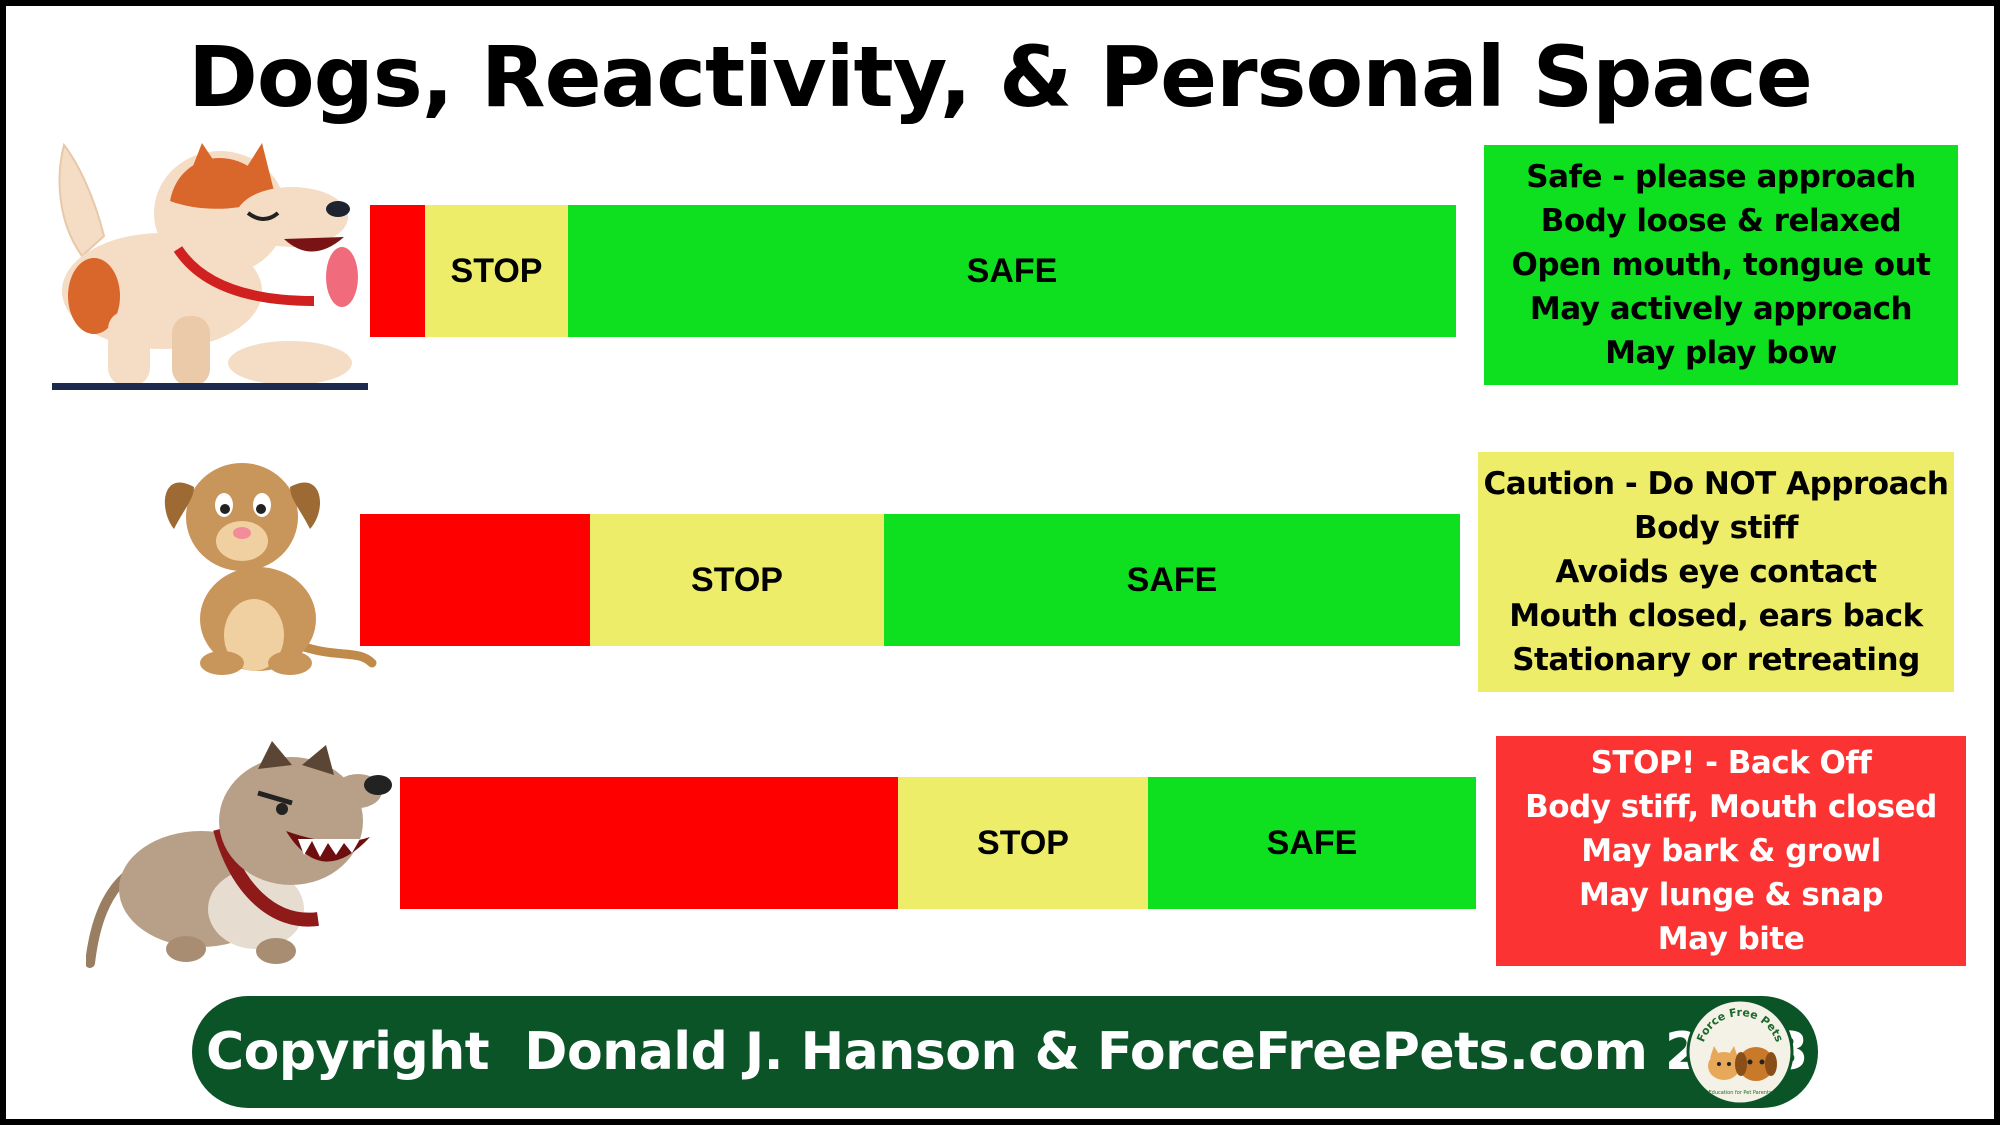 This screenshot has width=2000, height=1125. I want to click on description-line: Caution - Do NOT Approach, so click(1716, 484).